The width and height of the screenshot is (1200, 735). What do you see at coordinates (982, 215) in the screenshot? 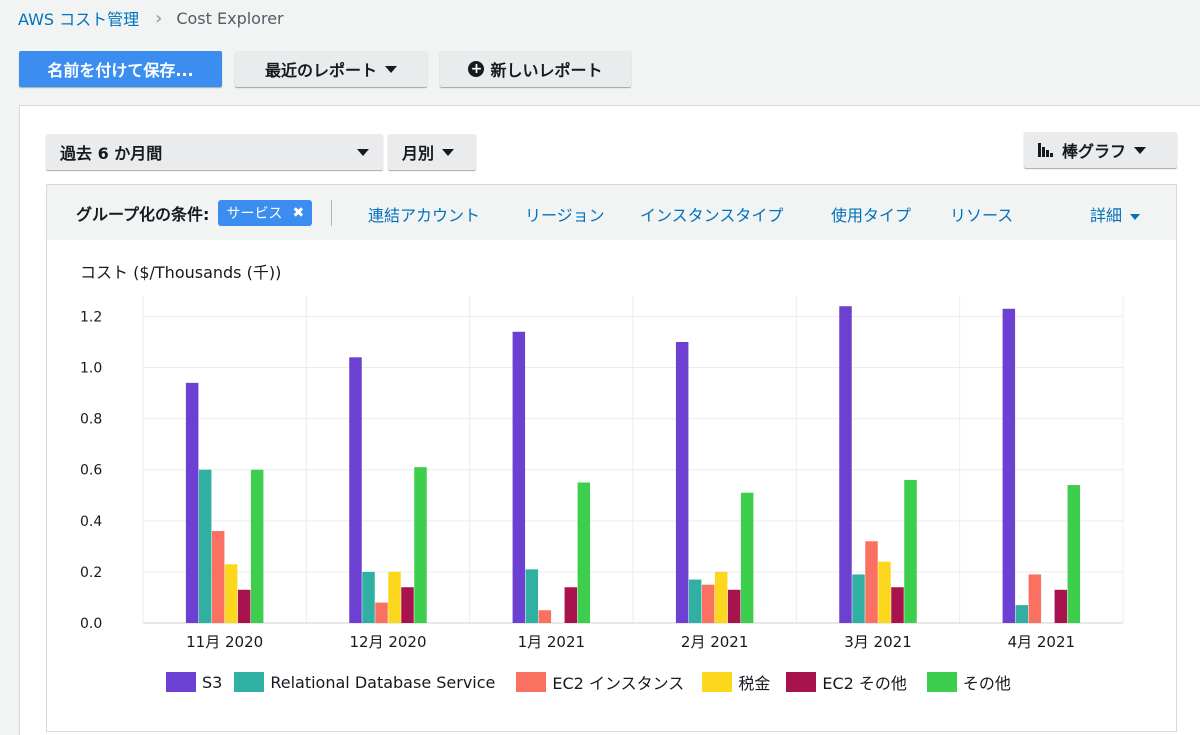
I see `group-option-resource: リソース` at bounding box center [982, 215].